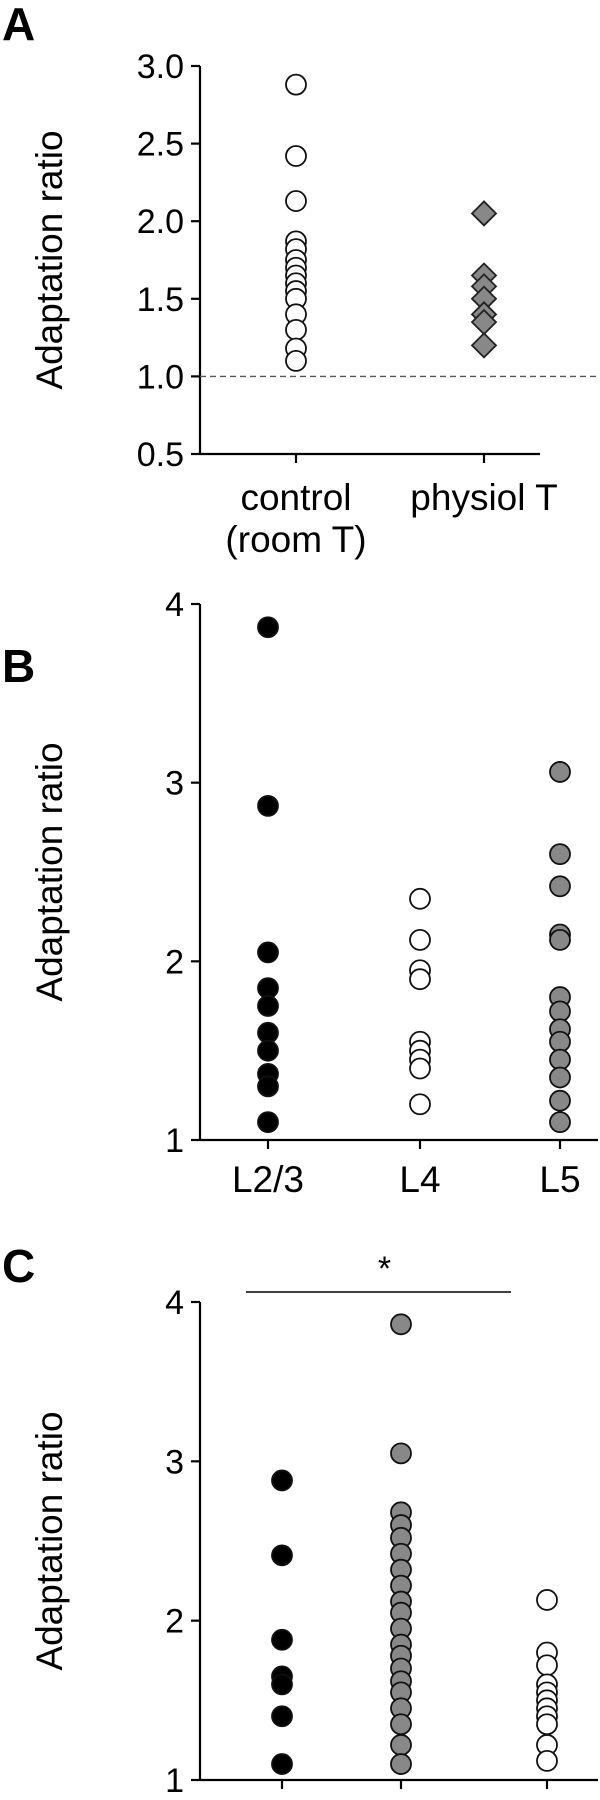  I want to click on category-label-line: (room T), so click(295, 539).